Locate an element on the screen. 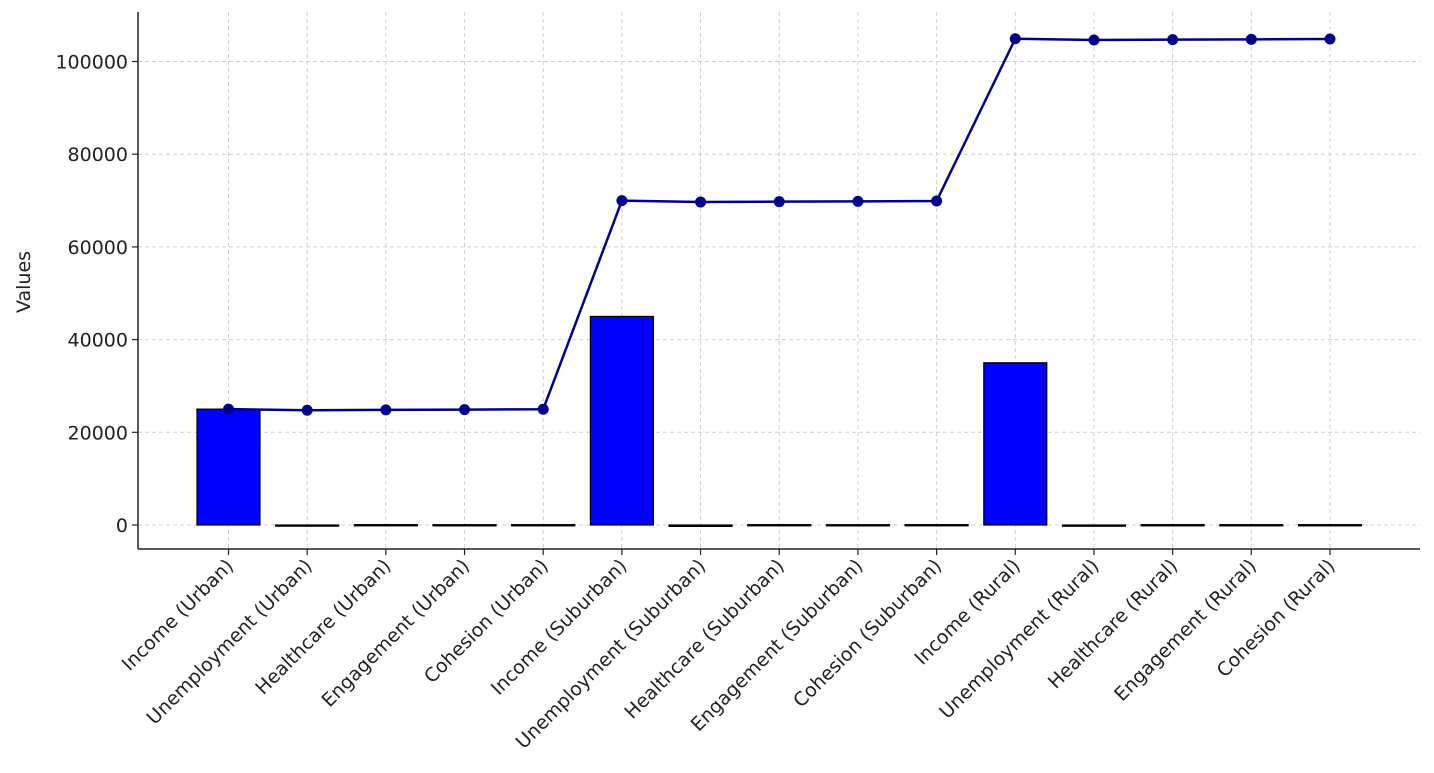  x-tick-label: Engagement (Urban) is located at coordinates (395, 633).